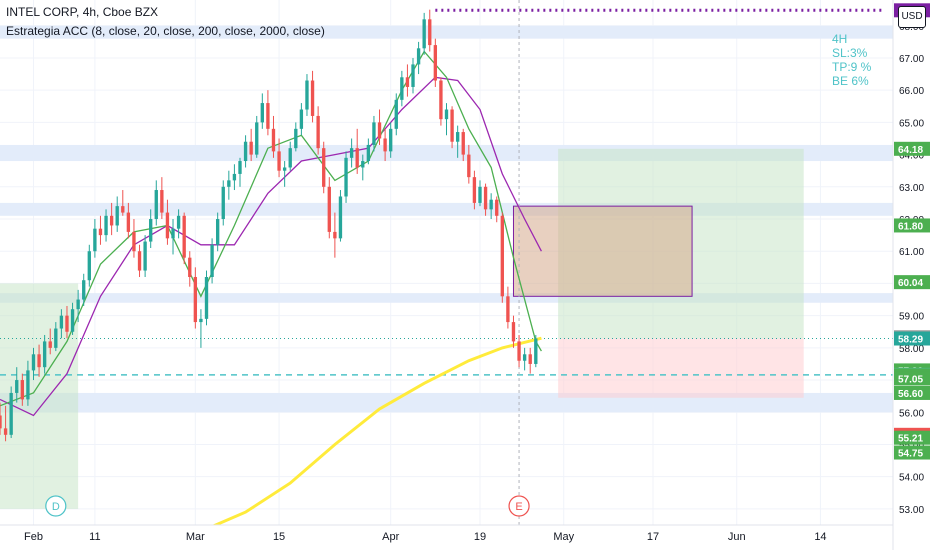 This screenshot has width=932, height=550. Describe the element at coordinates (910, 394) in the screenshot. I see `price-label-10: 56.60` at that location.